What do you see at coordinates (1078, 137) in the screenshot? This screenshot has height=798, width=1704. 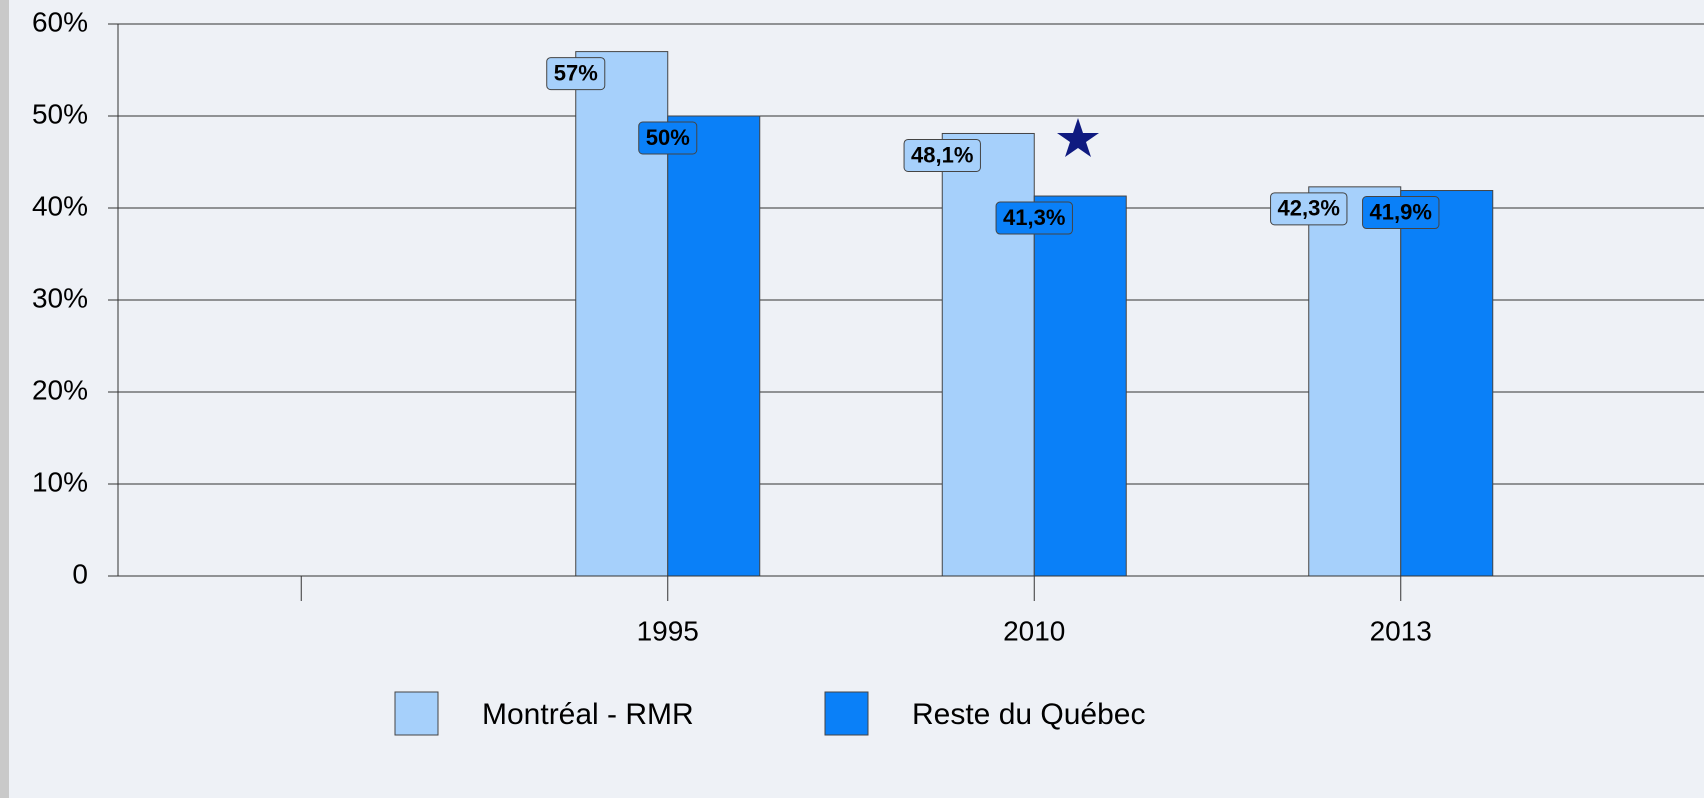 I see `star-annotation` at bounding box center [1078, 137].